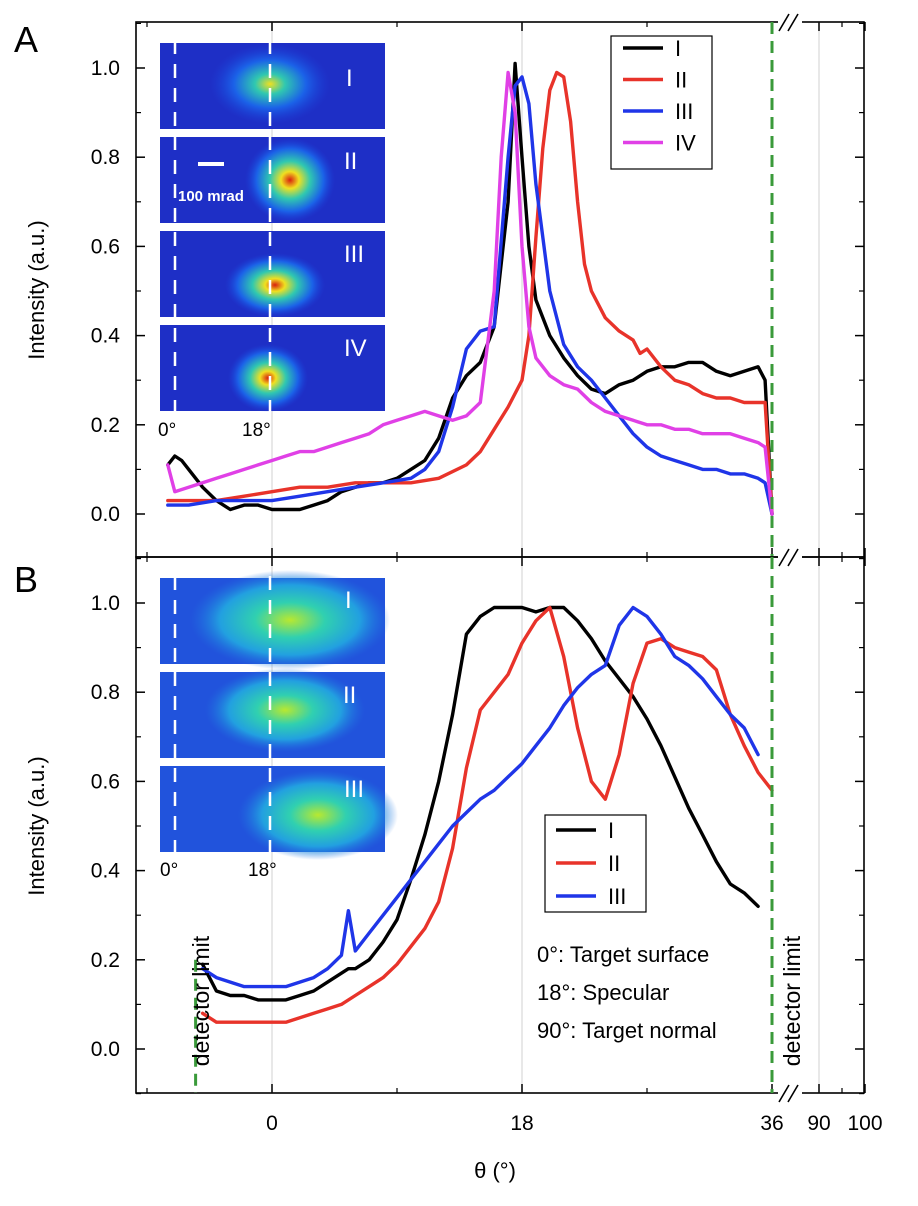 The image size is (918, 1206). What do you see at coordinates (790, 558) in the screenshot?
I see `axis-break-marks` at bounding box center [790, 558].